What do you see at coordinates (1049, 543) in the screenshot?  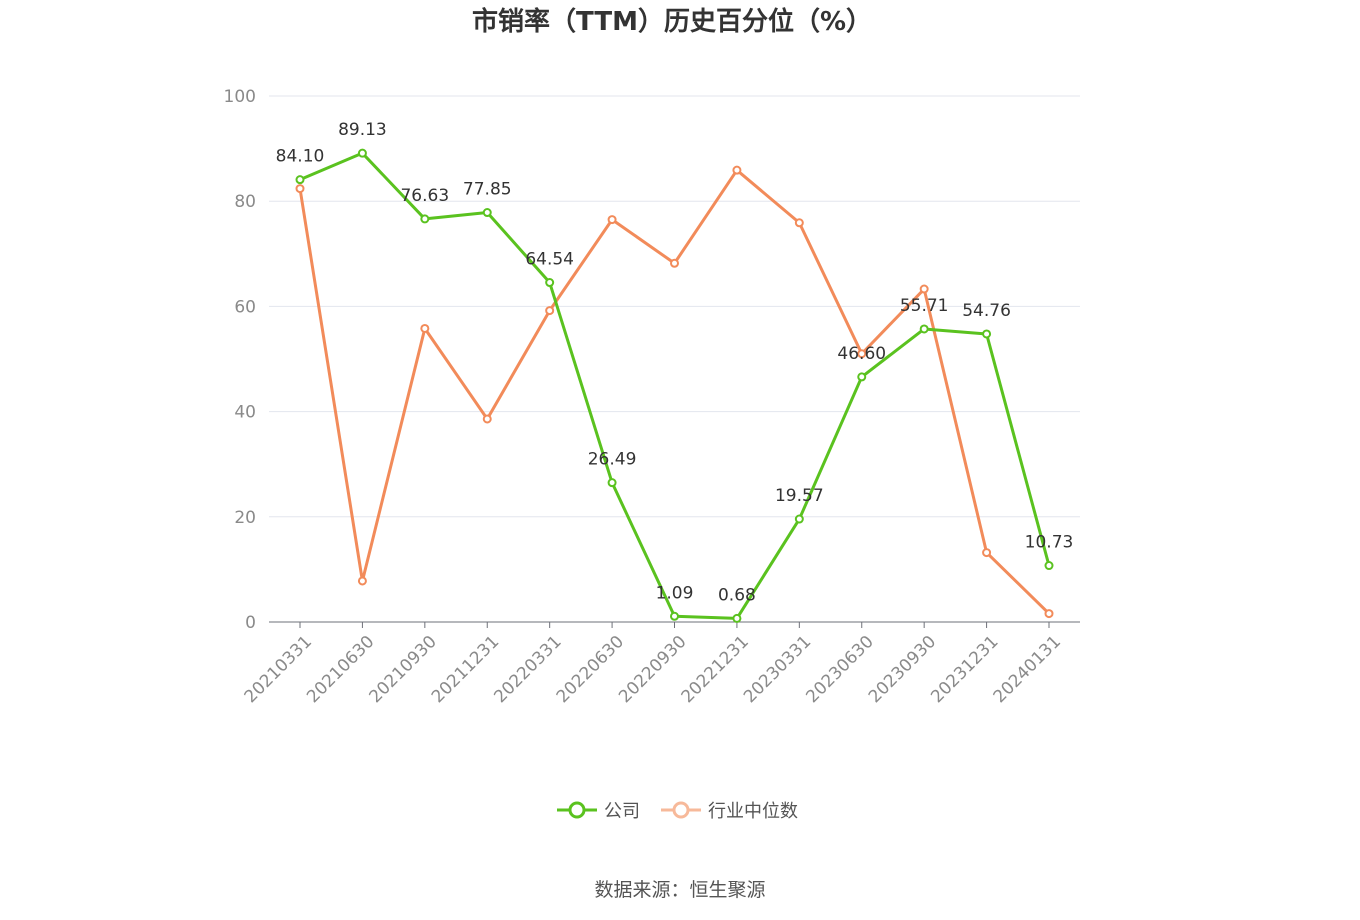 I see `data-label: 10.73` at bounding box center [1049, 543].